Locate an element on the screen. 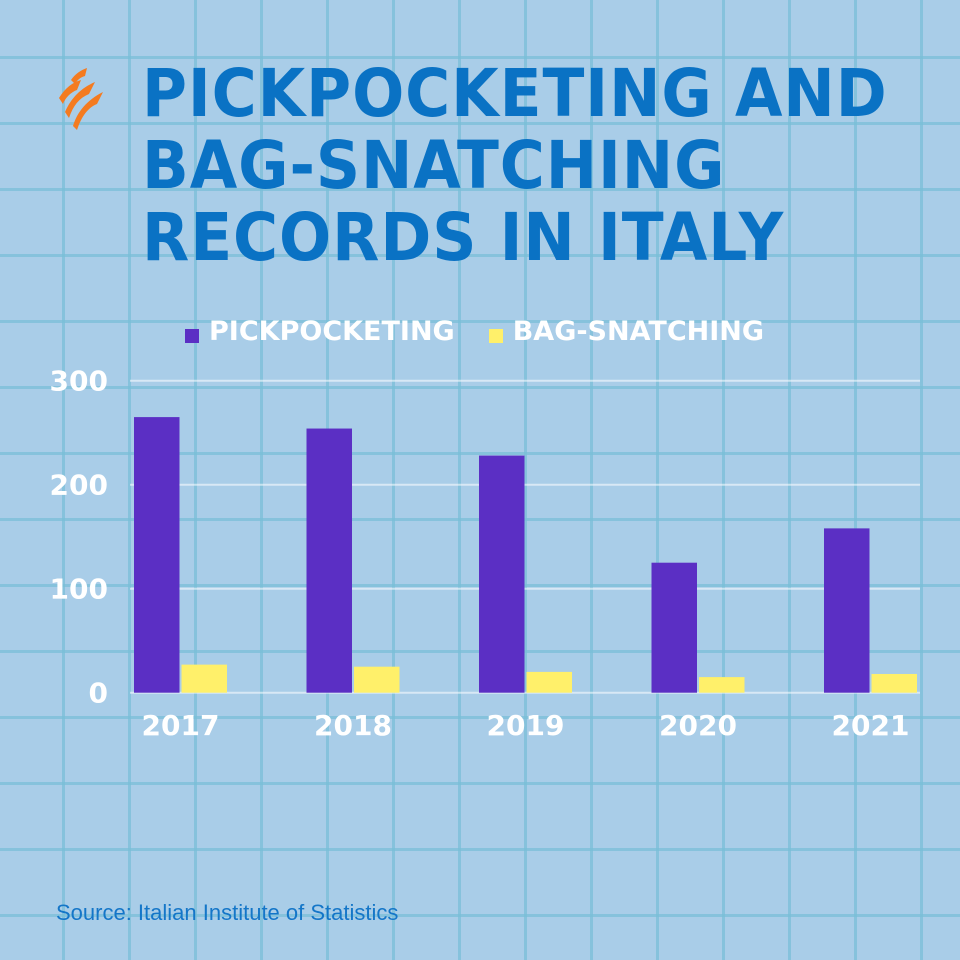 This screenshot has height=960, width=960. y-tick-label: 0 is located at coordinates (98, 693).